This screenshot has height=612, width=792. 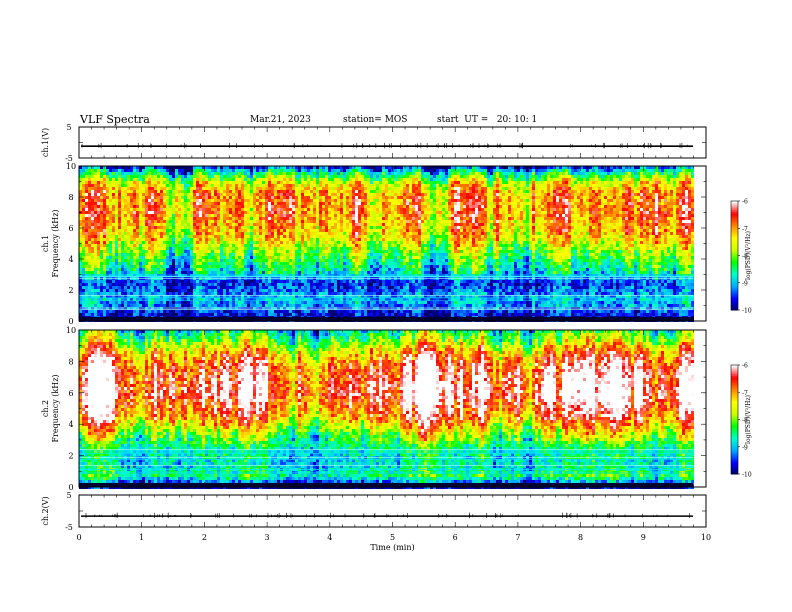 What do you see at coordinates (745, 202) in the screenshot?
I see `ch1-spectrogram-colorbar-tick: -6` at bounding box center [745, 202].